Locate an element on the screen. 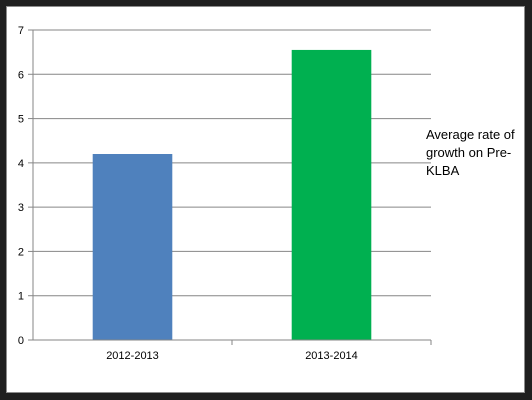 The height and width of the screenshot is (400, 532). y-tick-label: 5 is located at coordinates (21, 120).